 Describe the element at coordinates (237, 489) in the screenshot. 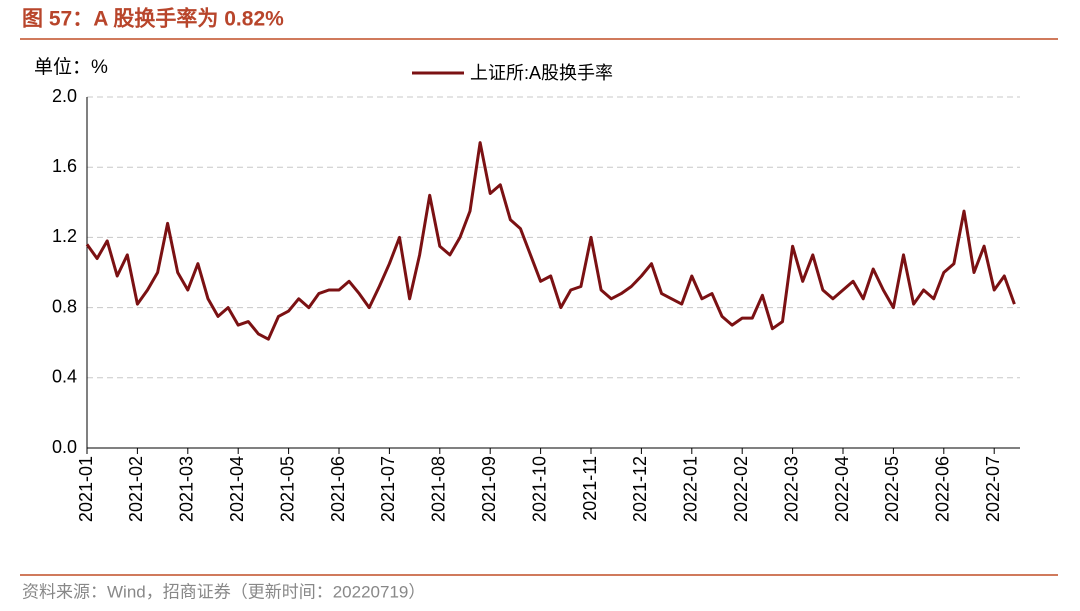

I see `x-tick-label: 2021-04` at that location.